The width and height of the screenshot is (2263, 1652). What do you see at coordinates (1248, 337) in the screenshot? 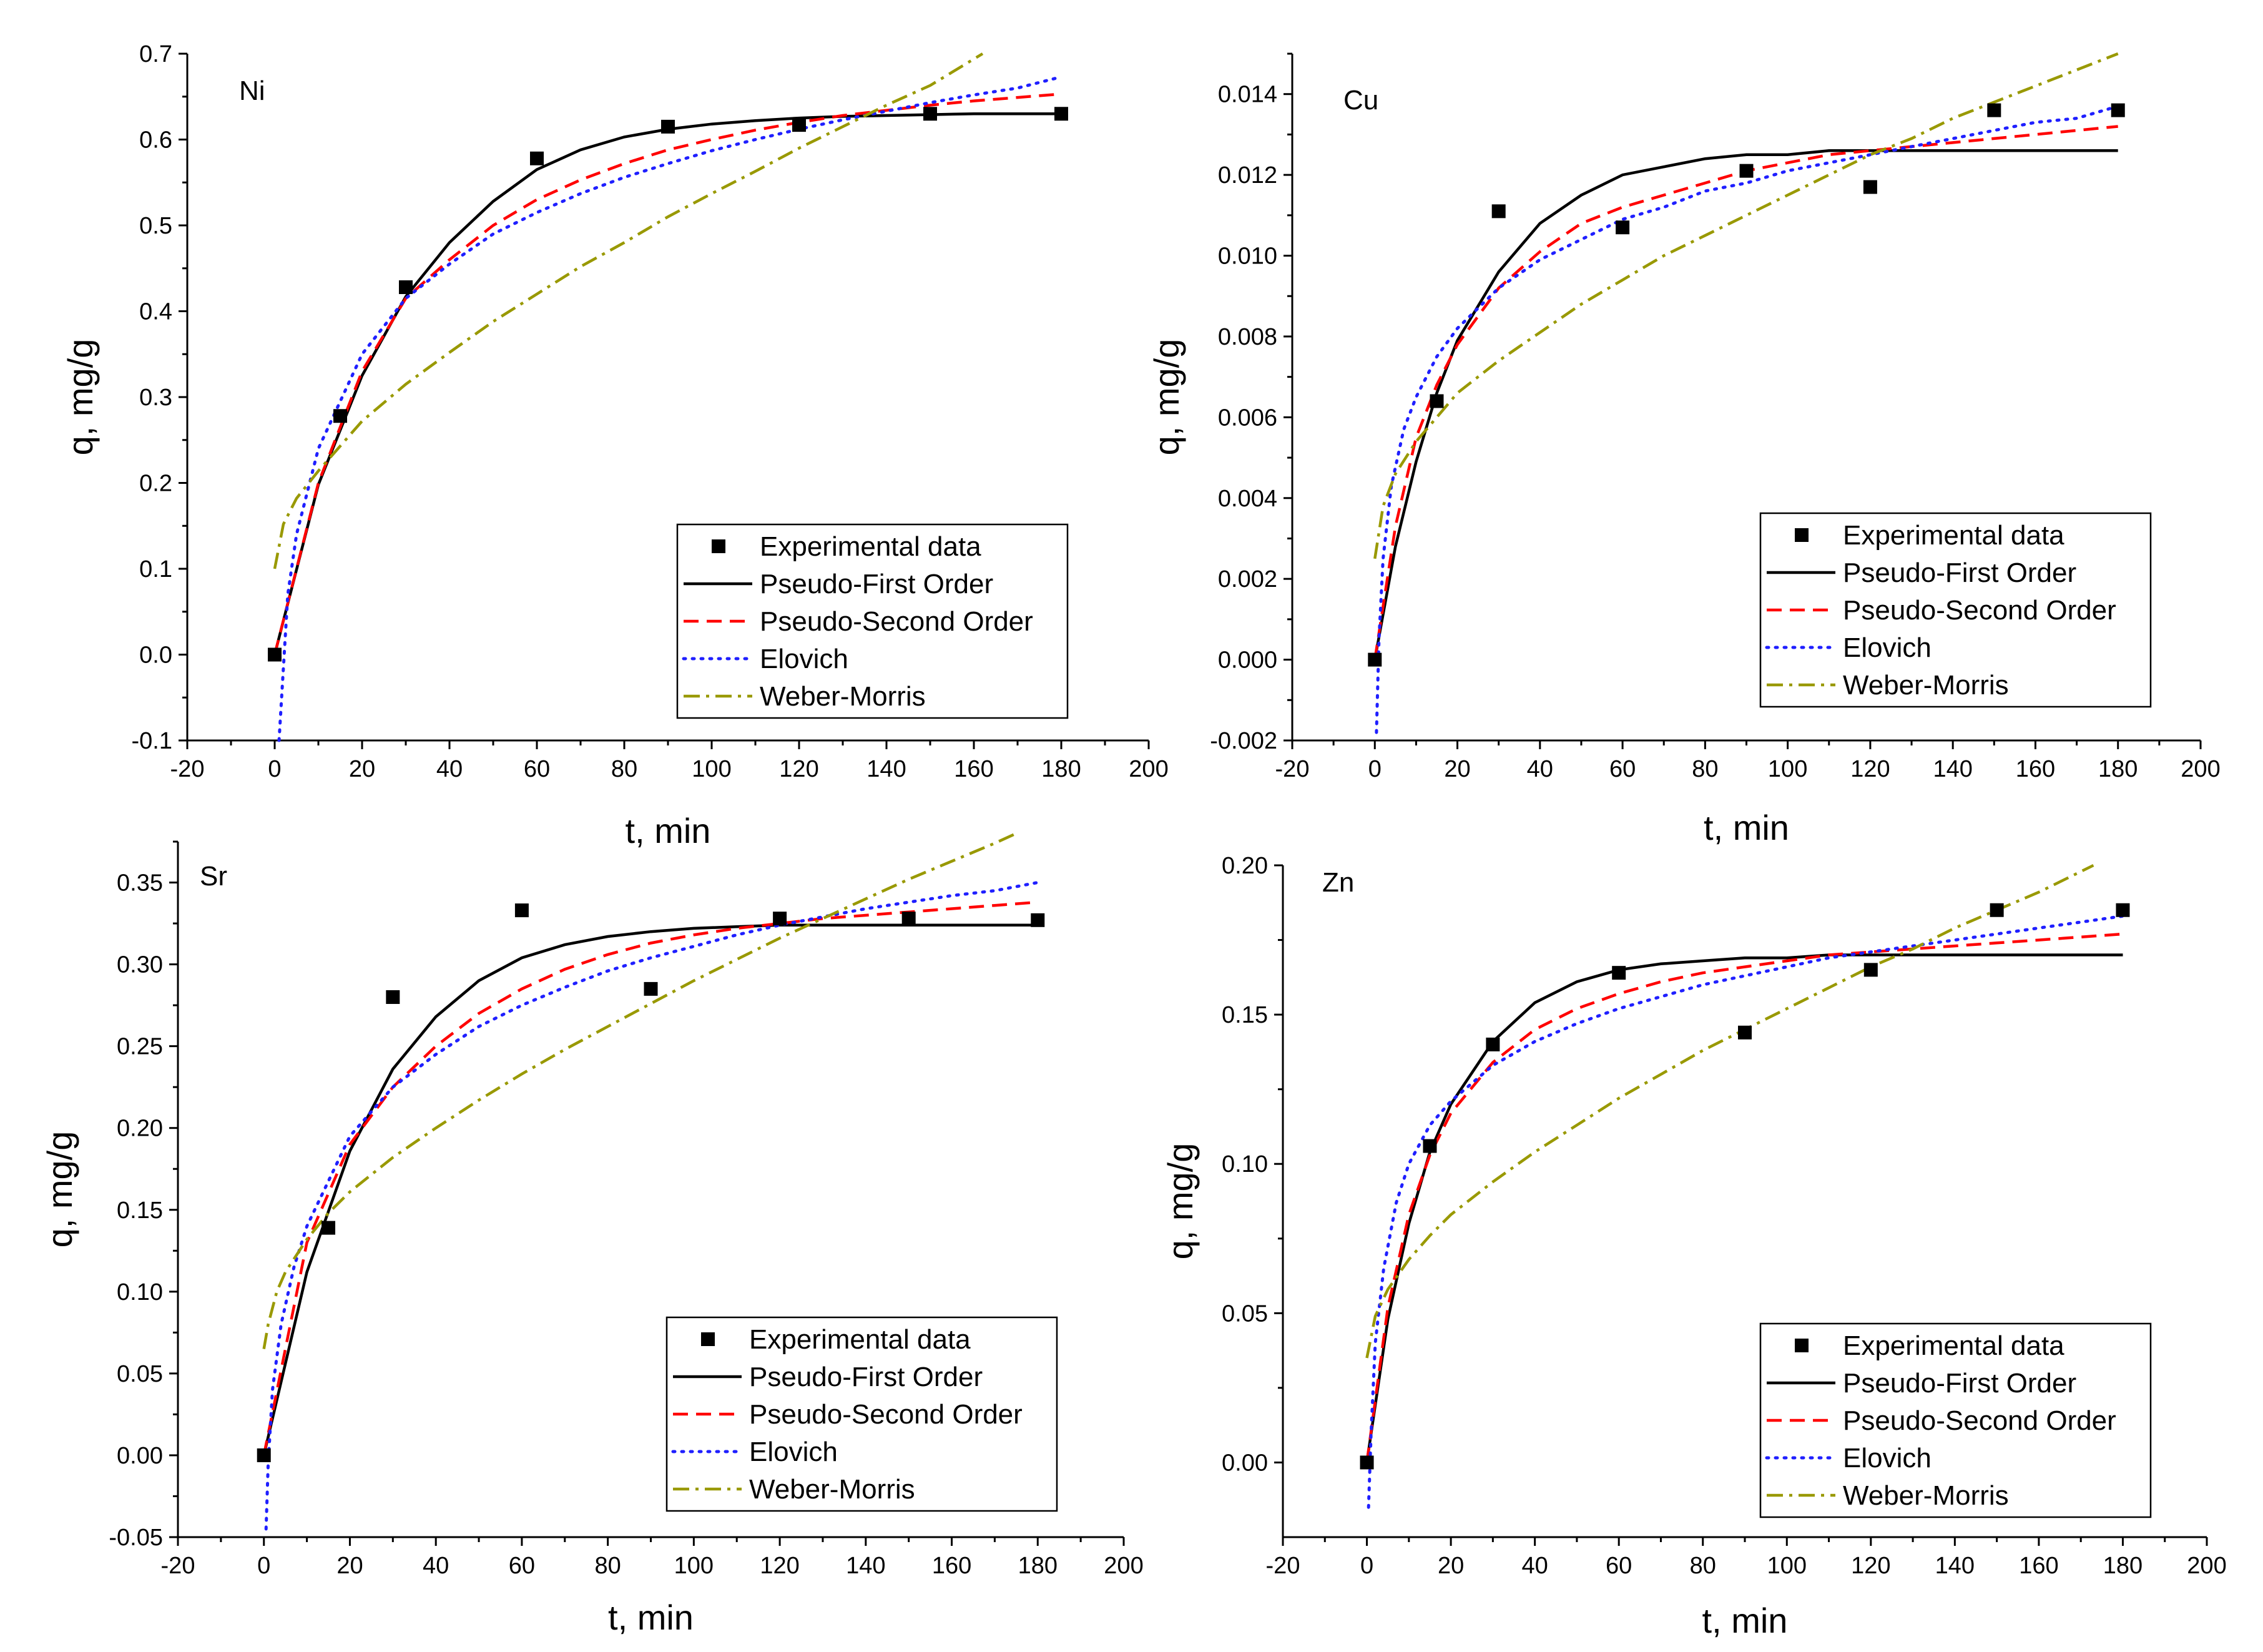
I see `y-tick-label: 0.008` at bounding box center [1248, 337].